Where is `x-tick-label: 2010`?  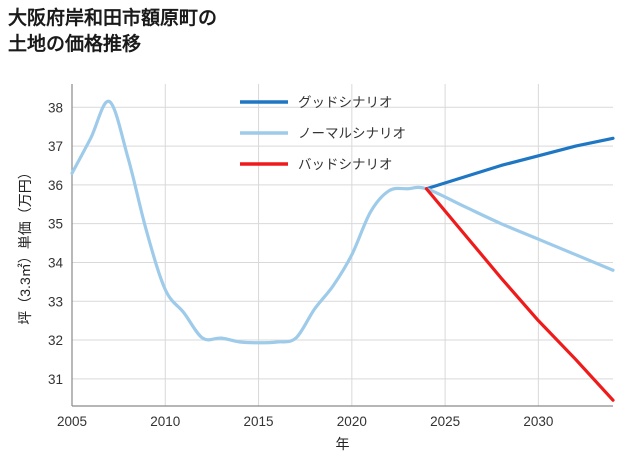 x-tick-label: 2010 is located at coordinates (165, 421).